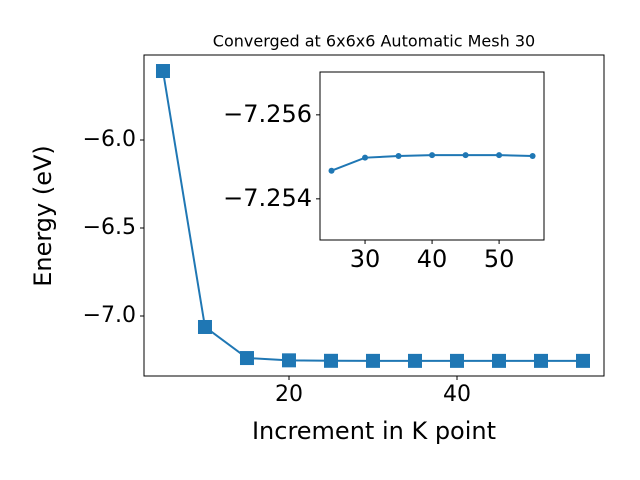  I want to click on y-tick-label: −7.256, so click(267, 114).